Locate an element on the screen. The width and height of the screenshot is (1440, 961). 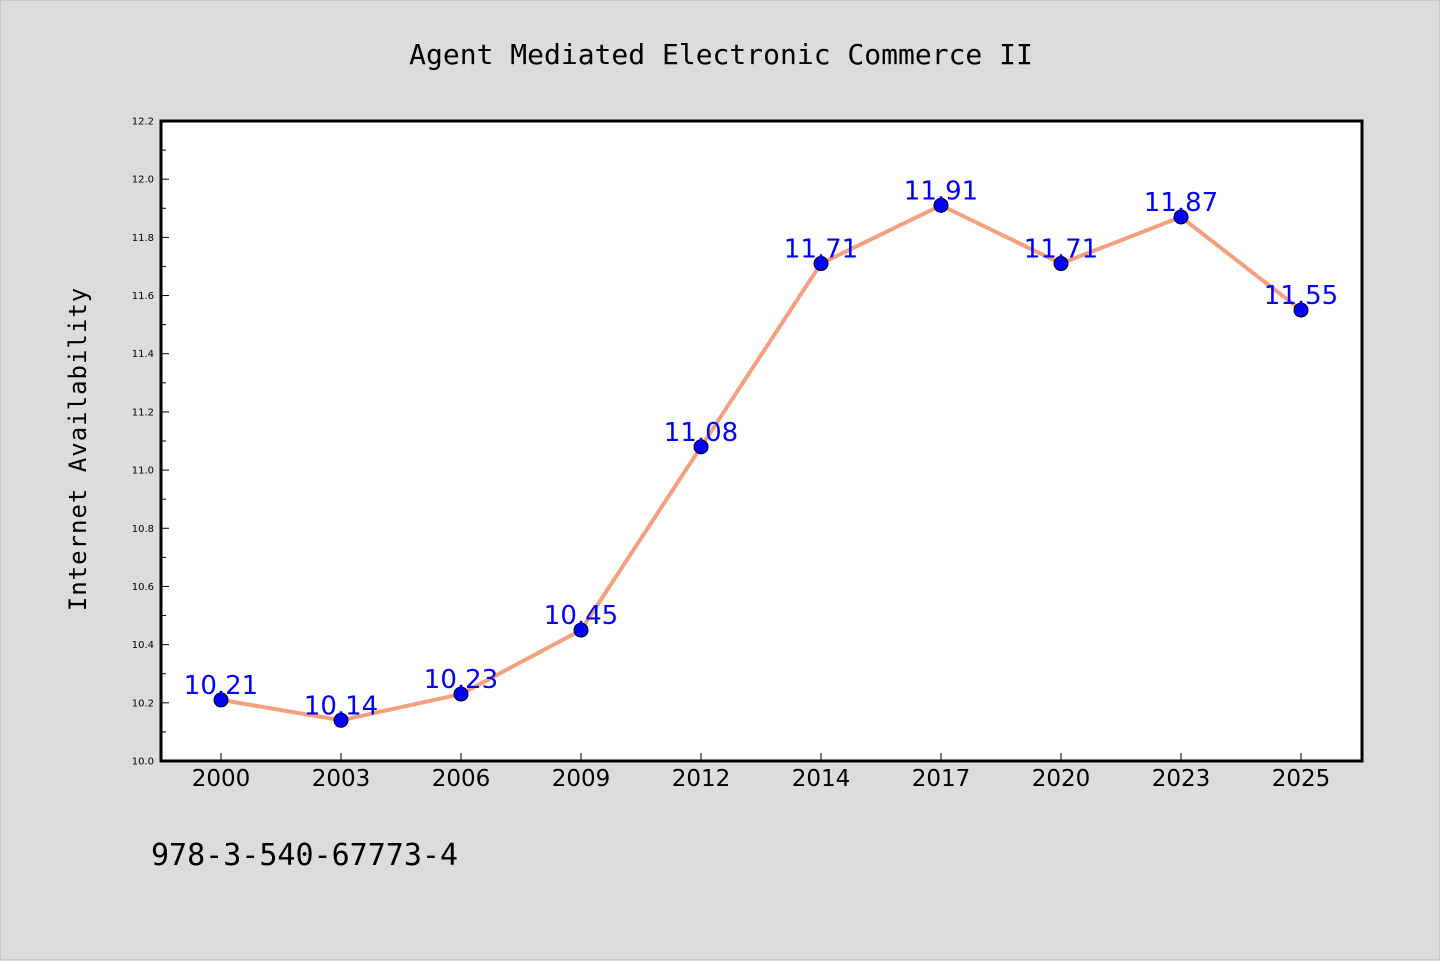
x-tick-label: 2014 is located at coordinates (821, 779).